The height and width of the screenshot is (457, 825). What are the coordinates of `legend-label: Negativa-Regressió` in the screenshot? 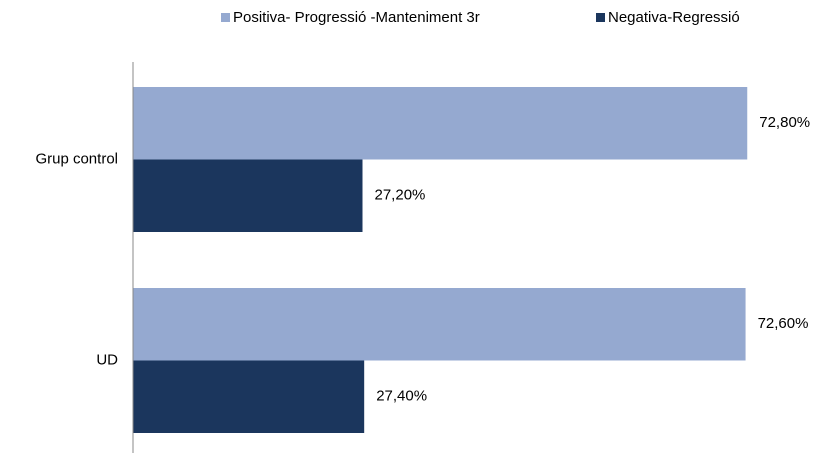 It's located at (674, 17).